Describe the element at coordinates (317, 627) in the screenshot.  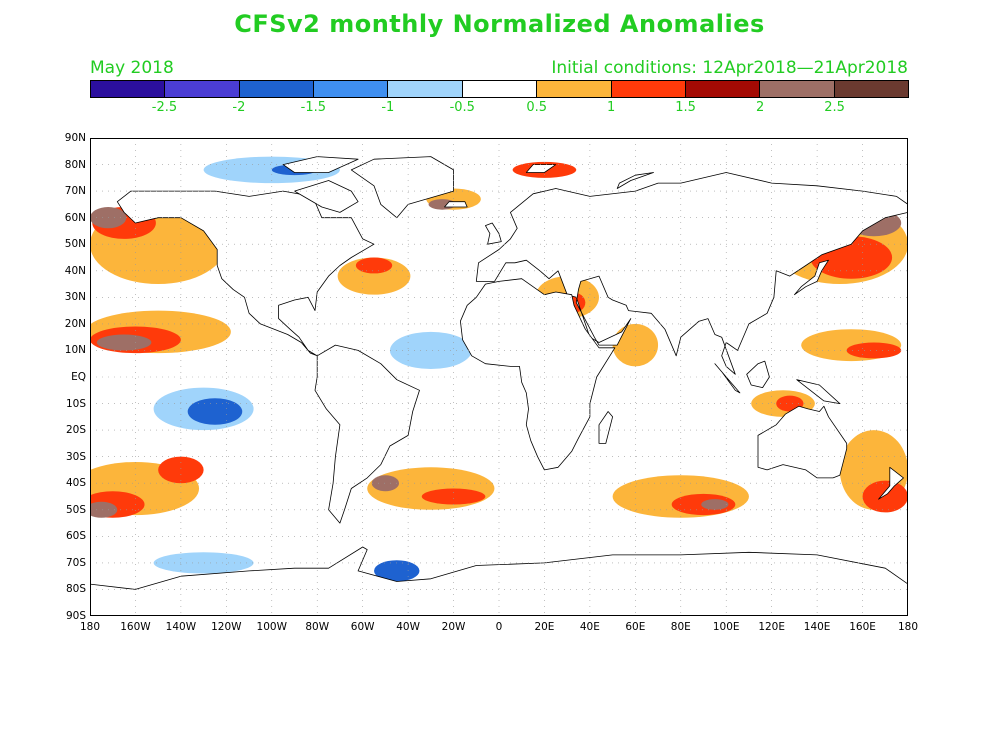
I see `longitude-tick-label: 80W` at that location.